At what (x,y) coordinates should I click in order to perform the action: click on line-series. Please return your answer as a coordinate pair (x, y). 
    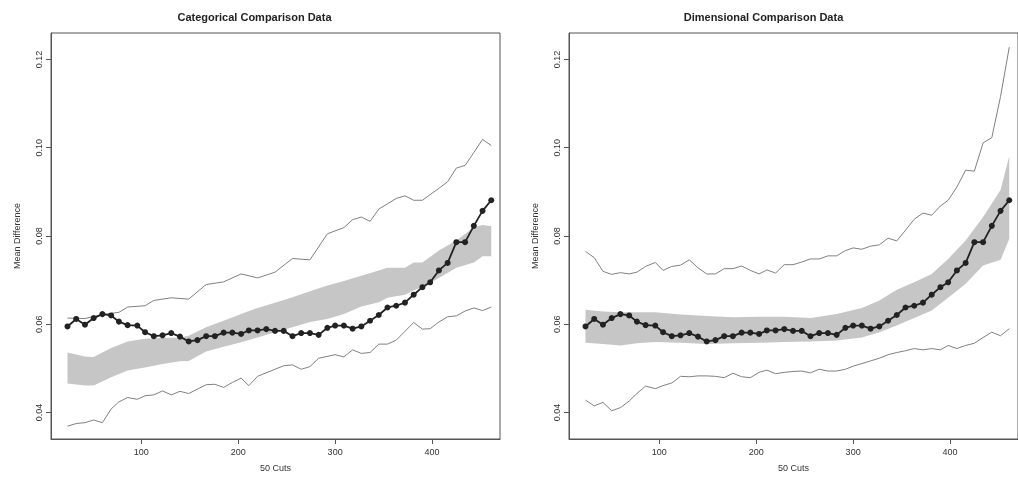
    Looking at the image, I should click on (279, 366).